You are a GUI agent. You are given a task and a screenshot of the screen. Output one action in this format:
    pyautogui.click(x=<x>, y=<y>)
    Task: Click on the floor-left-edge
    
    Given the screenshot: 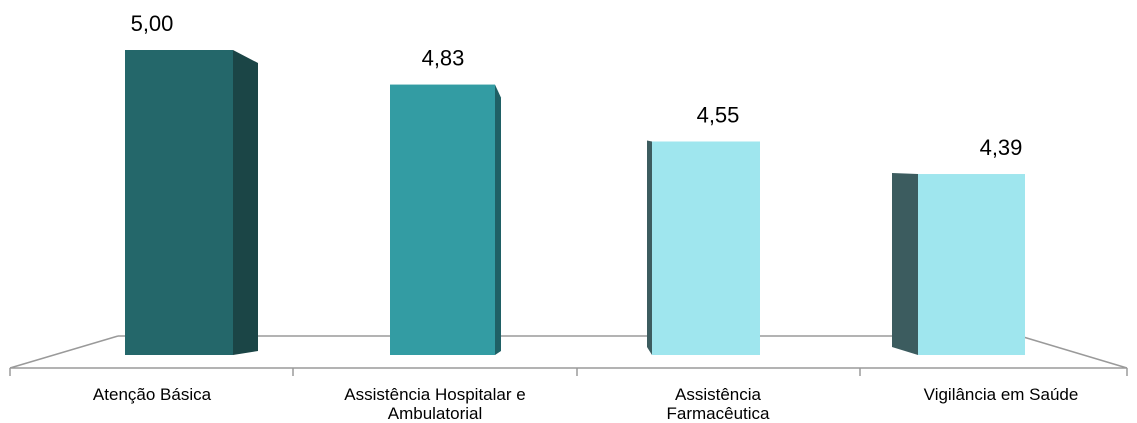 What is the action you would take?
    pyautogui.click(x=64, y=352)
    